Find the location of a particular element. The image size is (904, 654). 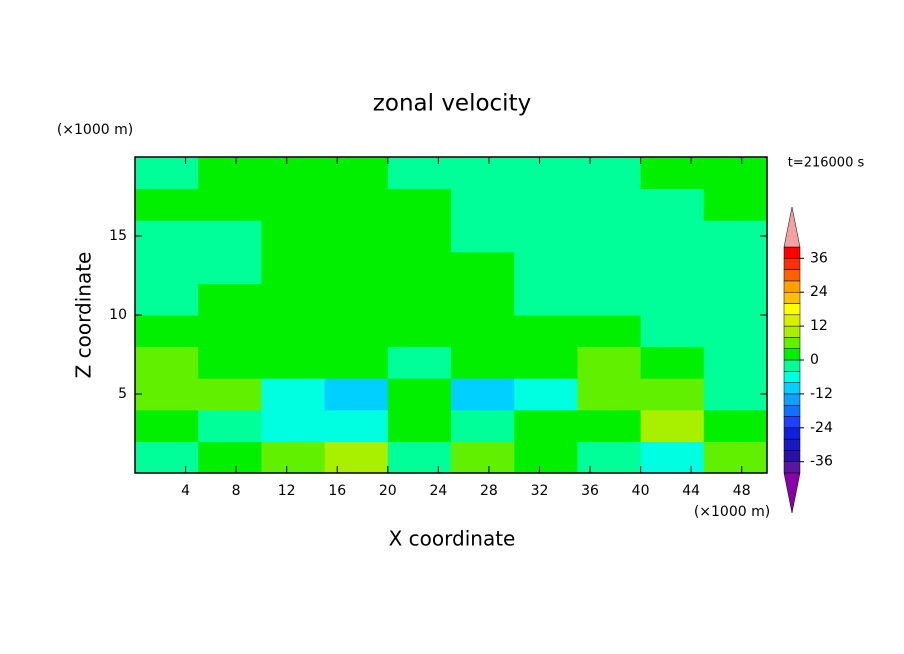

time-annotation: t=216000 s is located at coordinates (826, 163).